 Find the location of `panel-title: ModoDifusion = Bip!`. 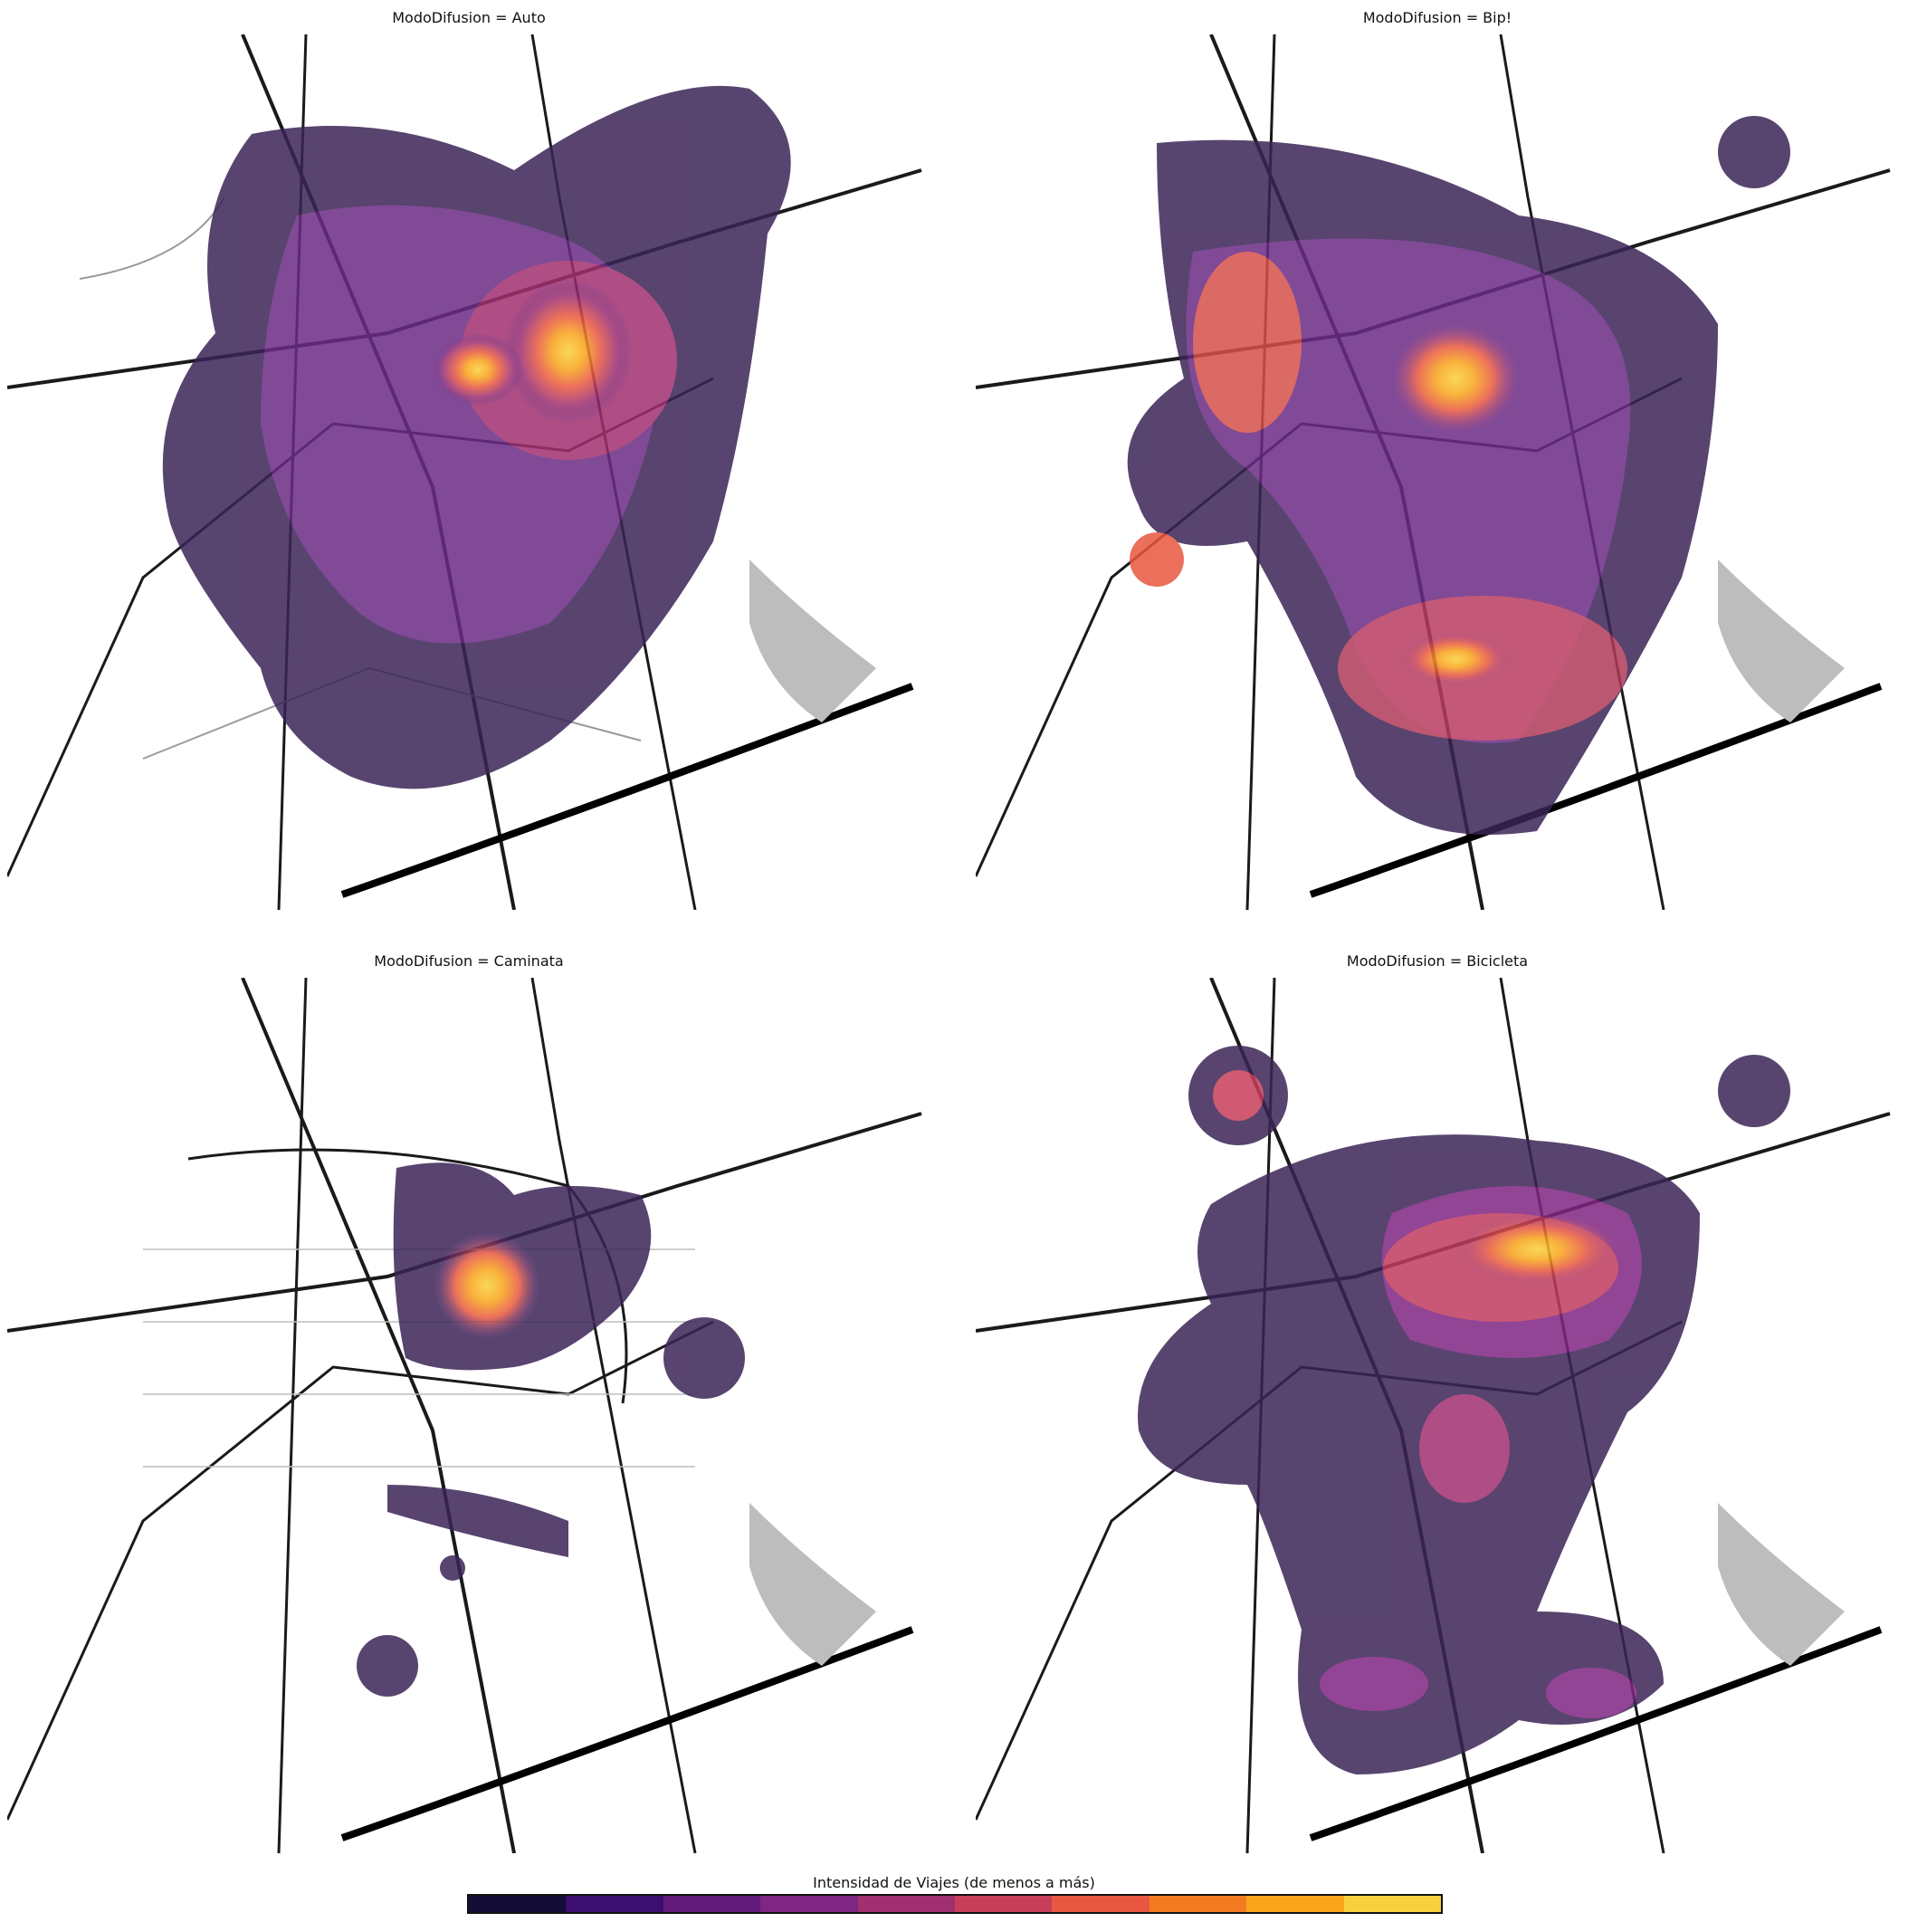

panel-title: ModoDifusion = Bip! is located at coordinates (1437, 17).